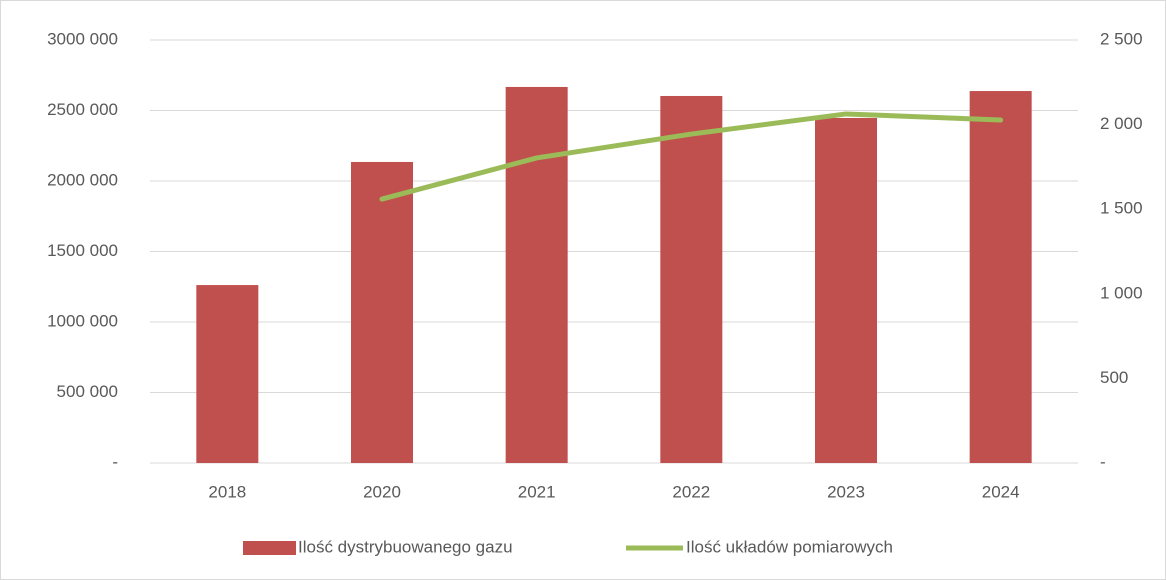 The height and width of the screenshot is (580, 1166). What do you see at coordinates (691, 491) in the screenshot?
I see `x-tick-label: 2022` at bounding box center [691, 491].